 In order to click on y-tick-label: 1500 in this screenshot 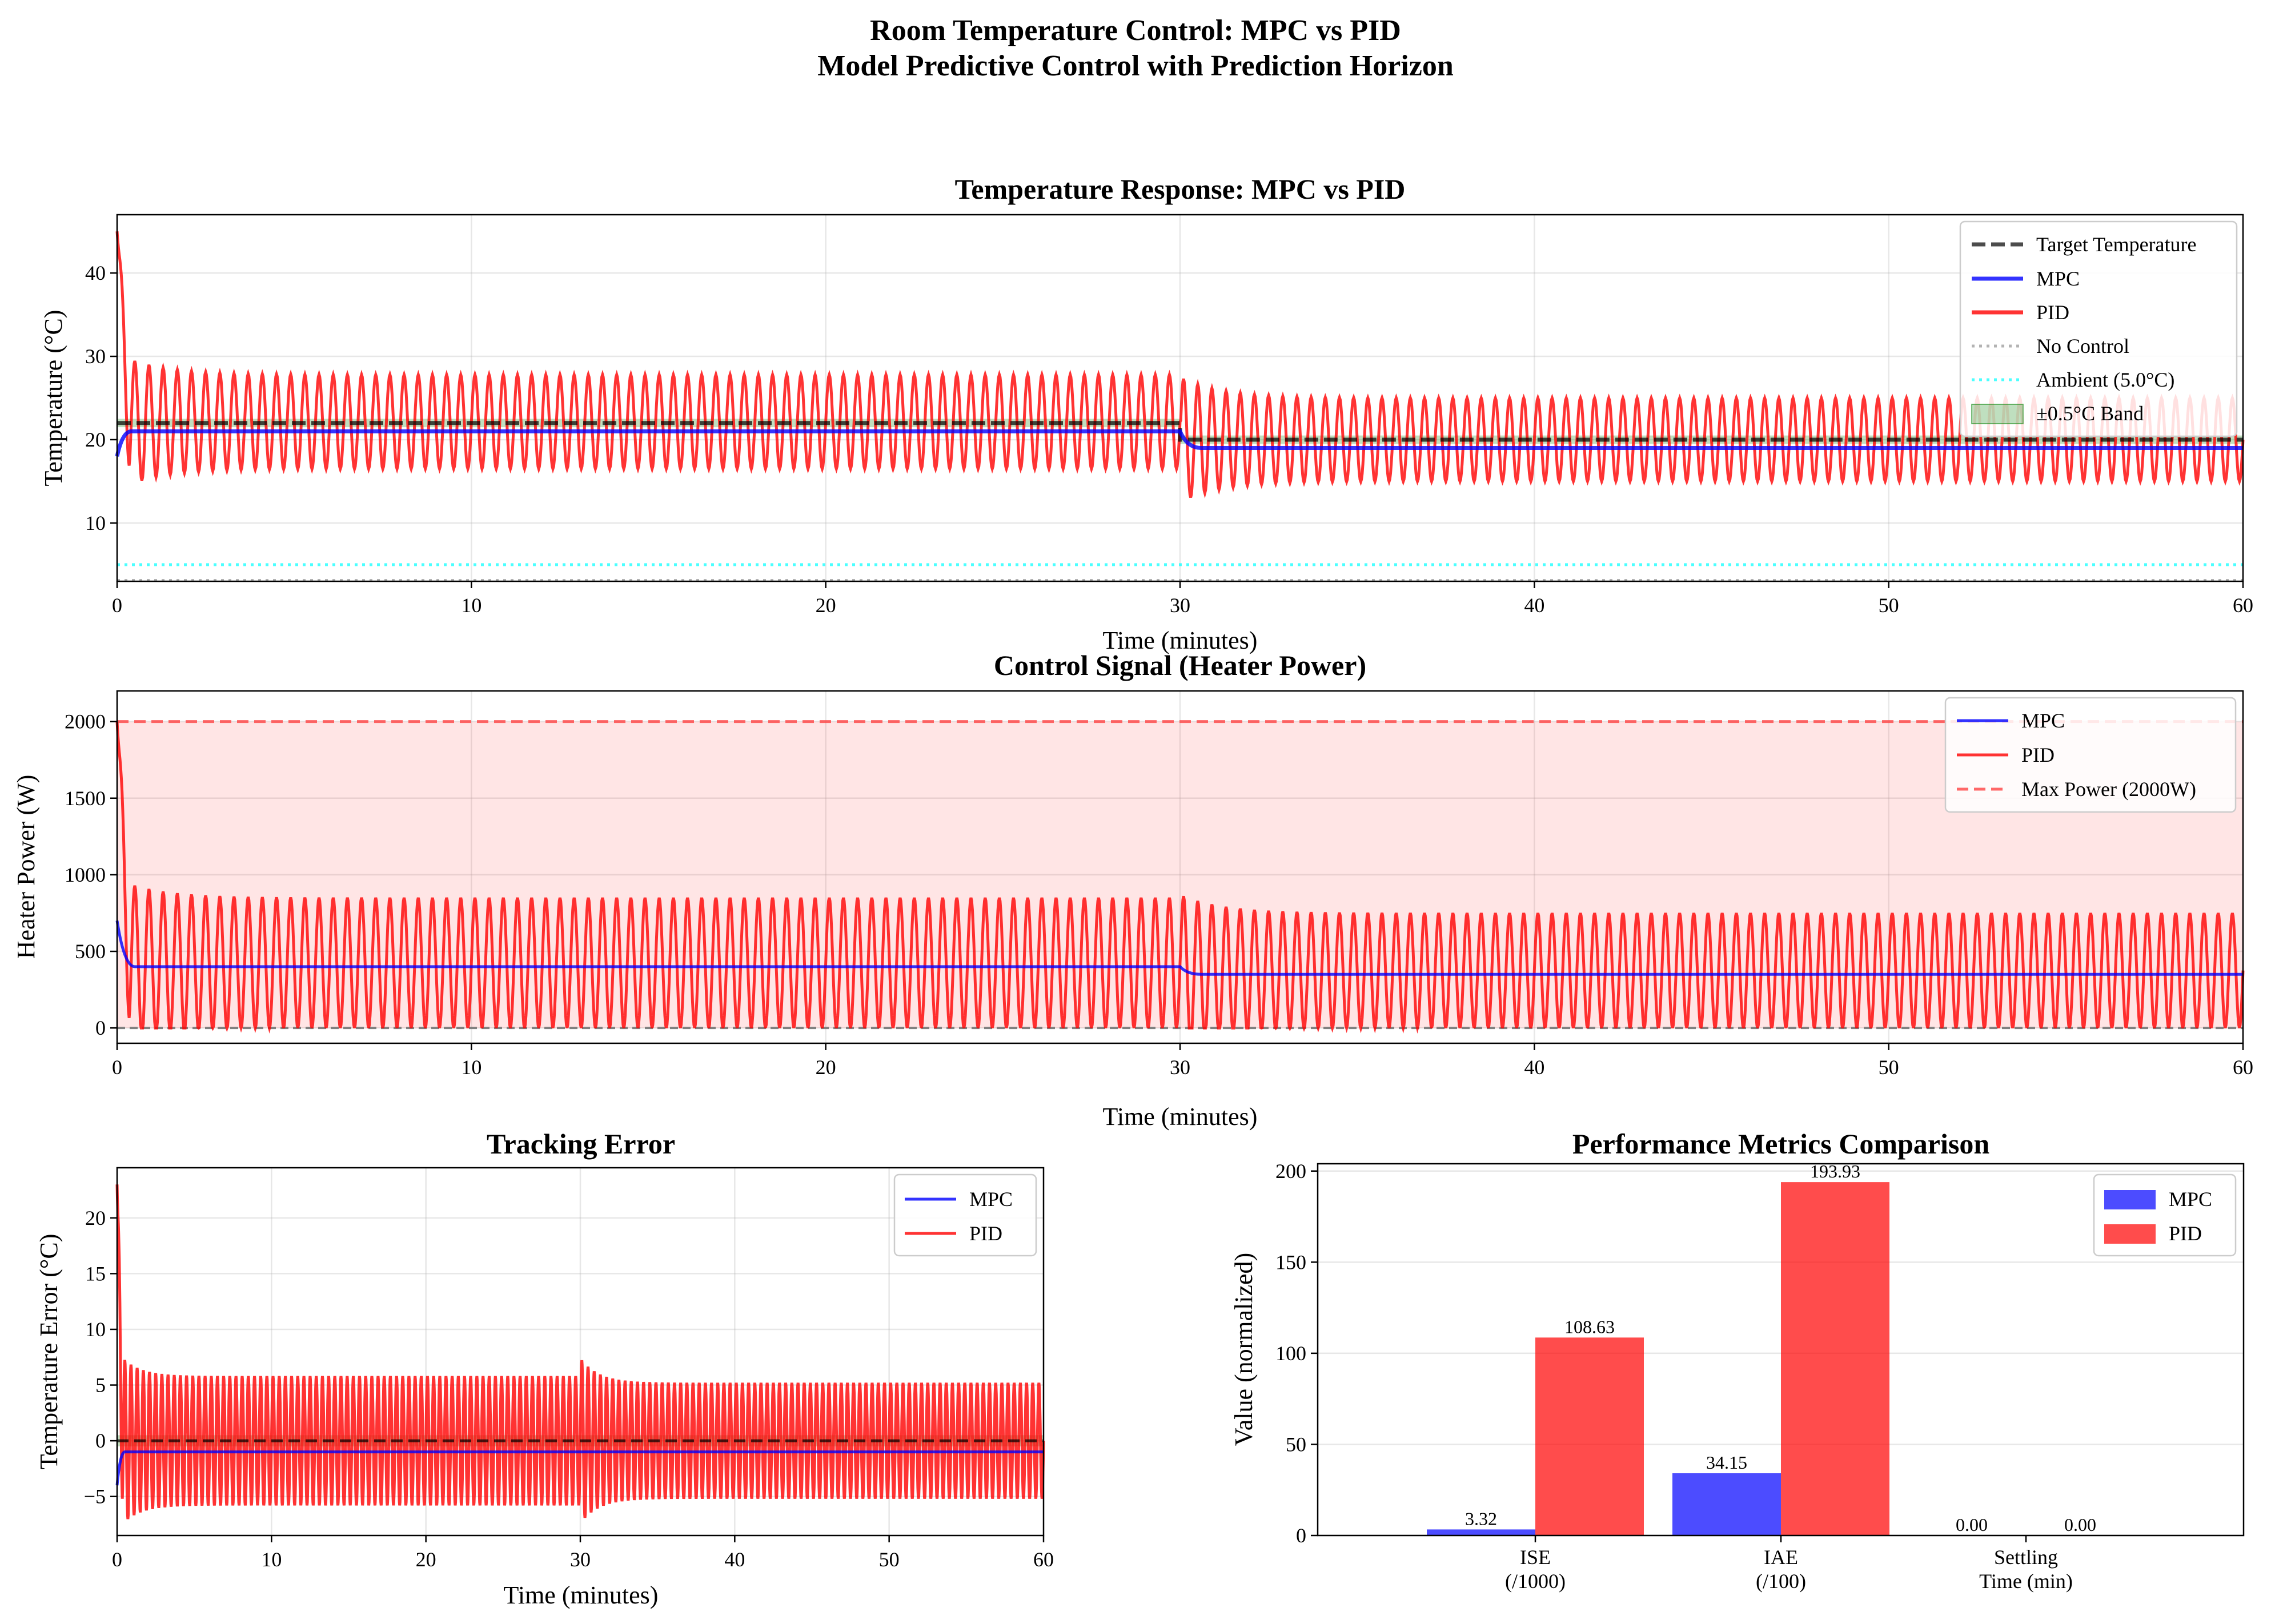, I will do `click(85, 798)`.